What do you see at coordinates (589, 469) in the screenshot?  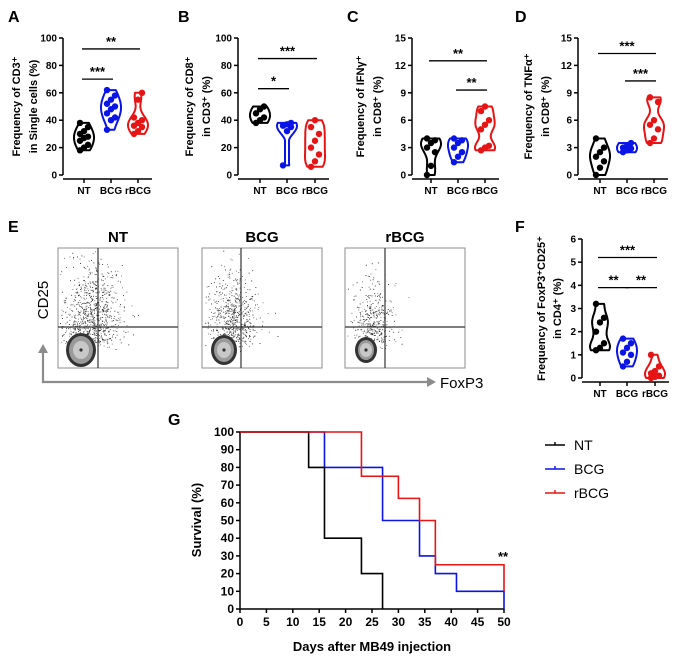 I see `legend-label: BCG` at bounding box center [589, 469].